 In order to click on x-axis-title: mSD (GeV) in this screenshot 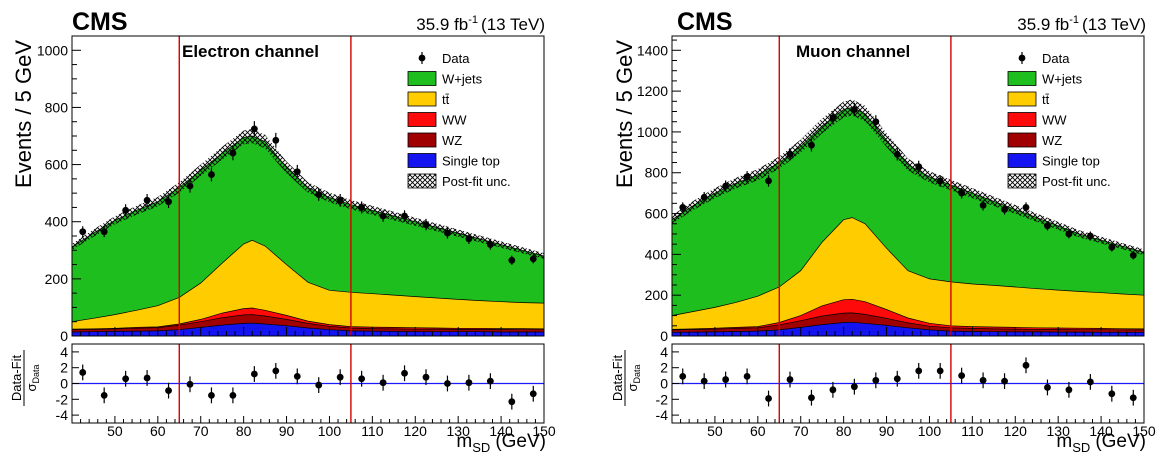, I will do `click(1101, 441)`.